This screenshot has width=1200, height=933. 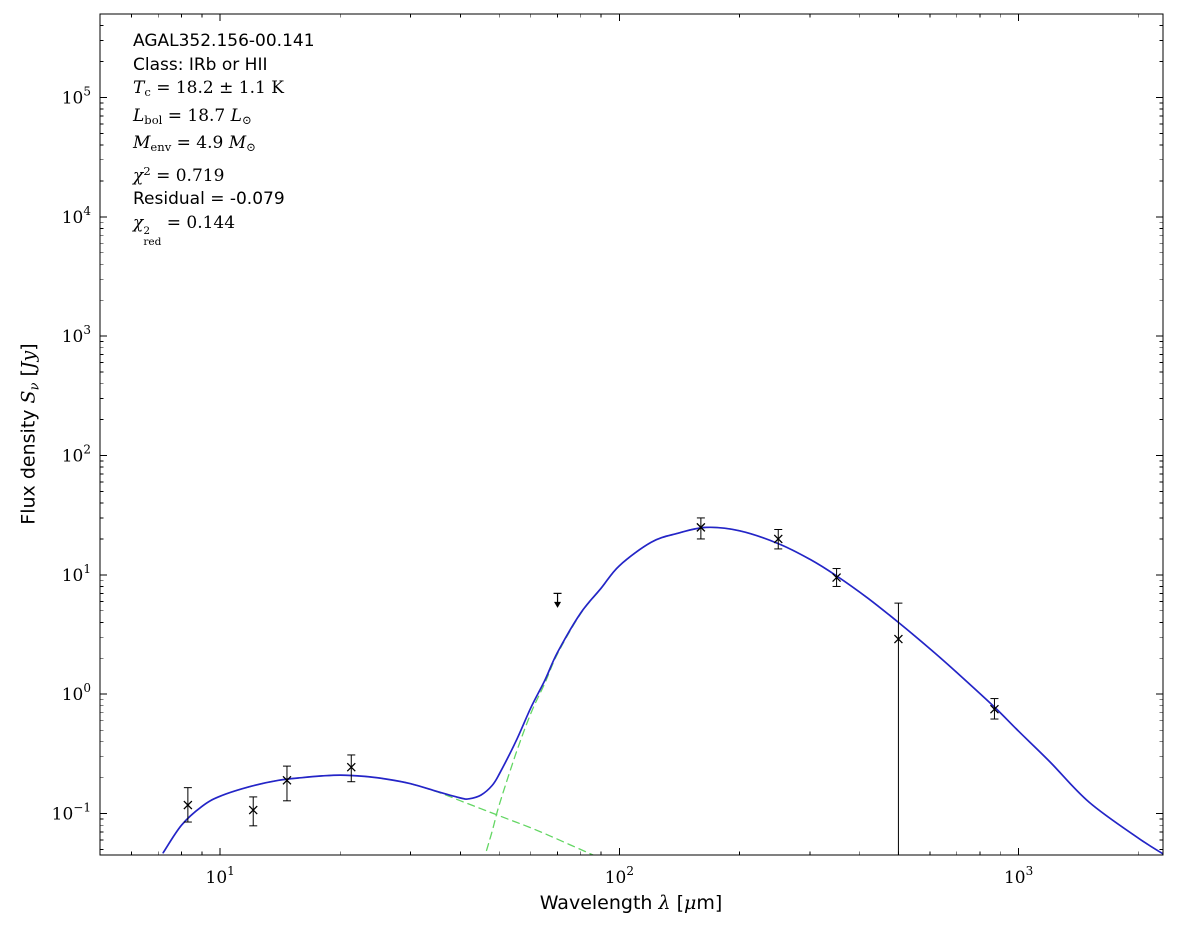 I want to click on y-tick-label: 10², so click(x=76, y=455).